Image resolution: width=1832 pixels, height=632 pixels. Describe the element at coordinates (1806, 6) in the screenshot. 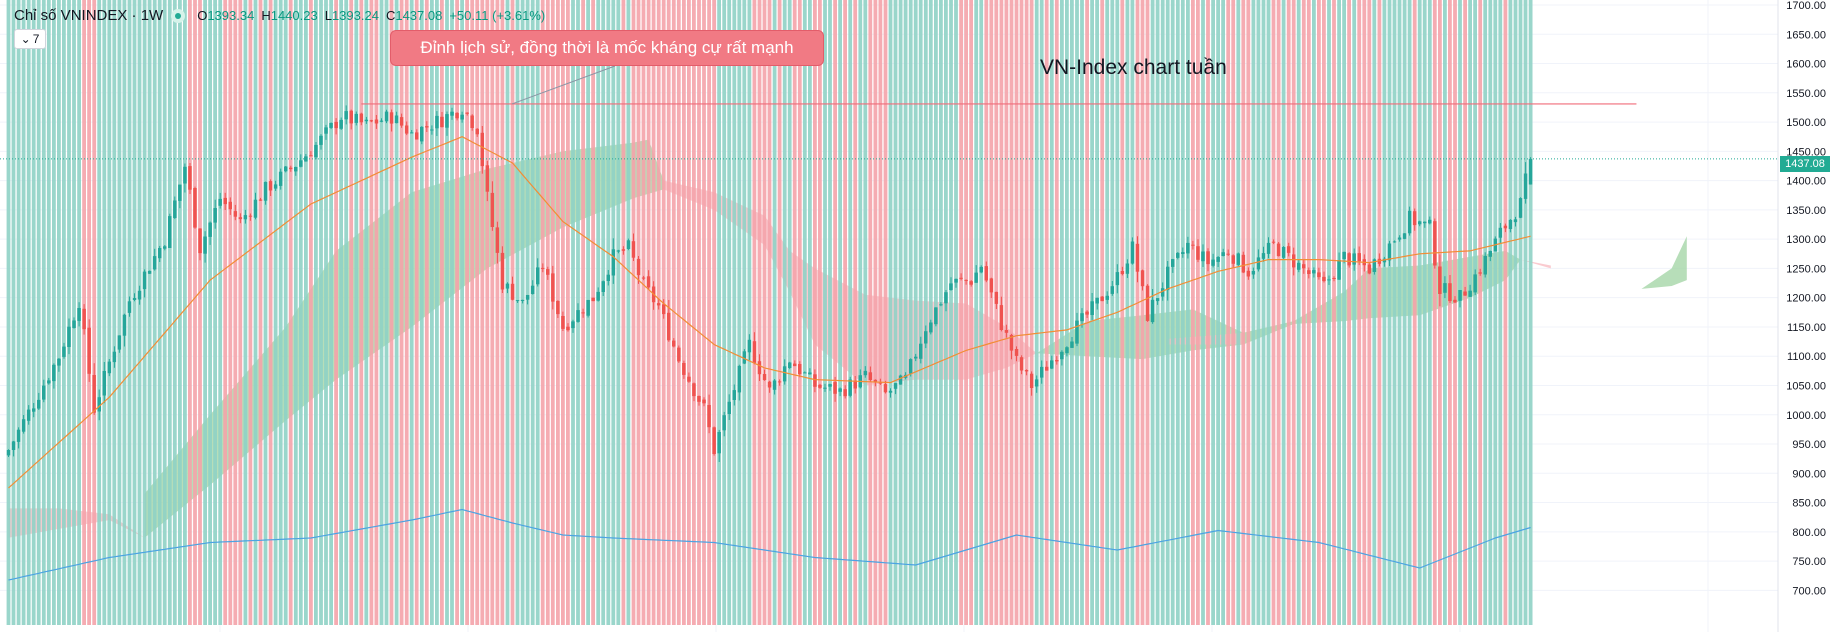

I see `price-tick-label: 1700.00` at that location.